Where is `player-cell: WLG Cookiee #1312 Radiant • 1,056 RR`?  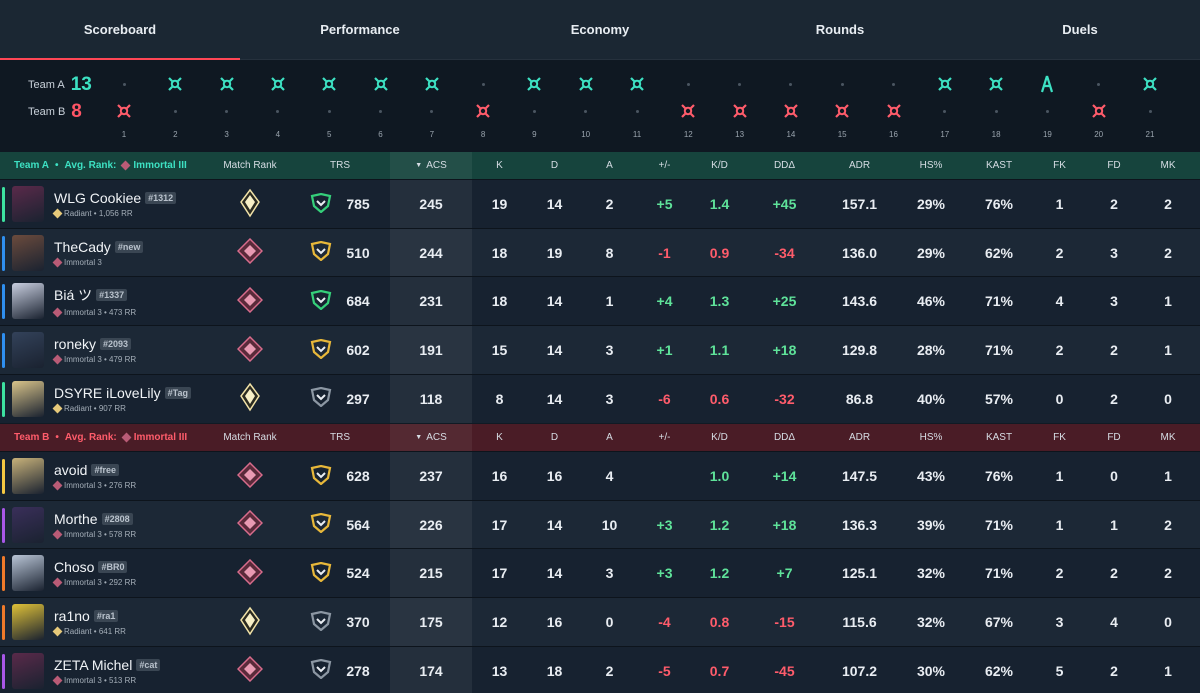 player-cell: WLG Cookiee #1312 Radiant • 1,056 RR is located at coordinates (105, 204).